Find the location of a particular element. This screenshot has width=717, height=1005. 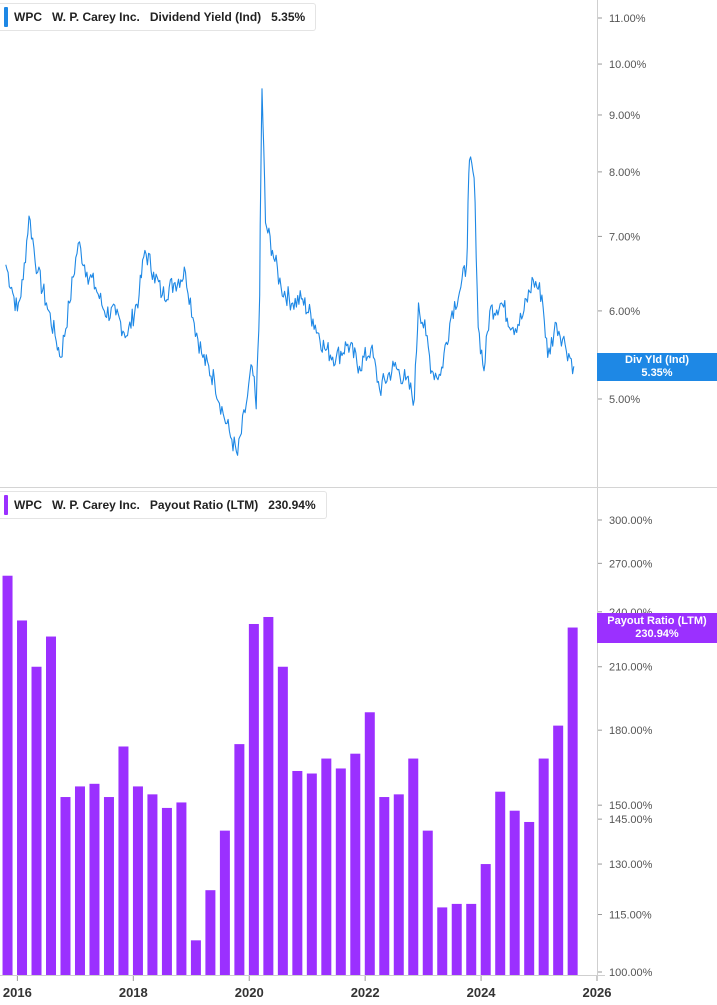

payout-y-tick-label: 300.00% is located at coordinates (631, 521).